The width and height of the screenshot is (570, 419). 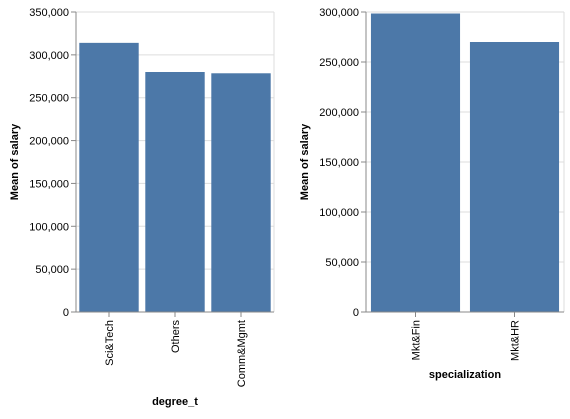 What do you see at coordinates (175, 402) in the screenshot?
I see `x-axis-title: degree_t` at bounding box center [175, 402].